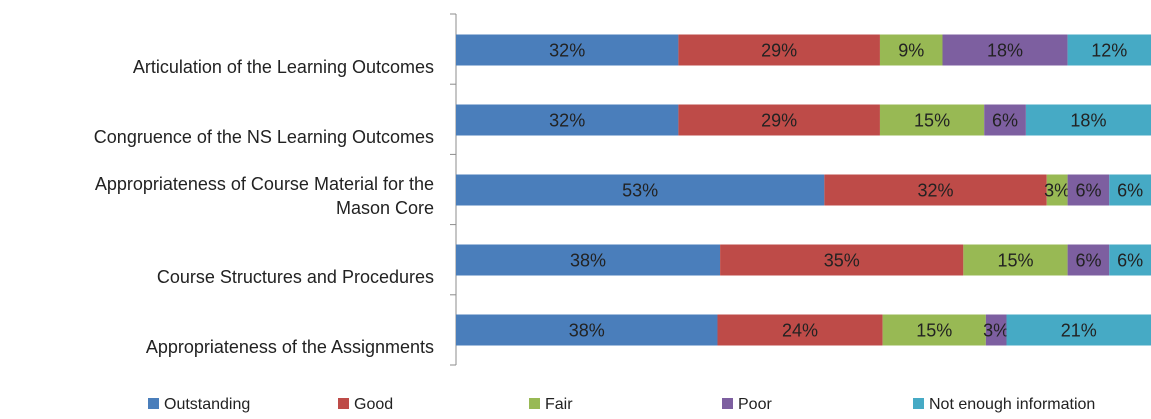  What do you see at coordinates (559, 404) in the screenshot?
I see `legend-label: Fair` at bounding box center [559, 404].